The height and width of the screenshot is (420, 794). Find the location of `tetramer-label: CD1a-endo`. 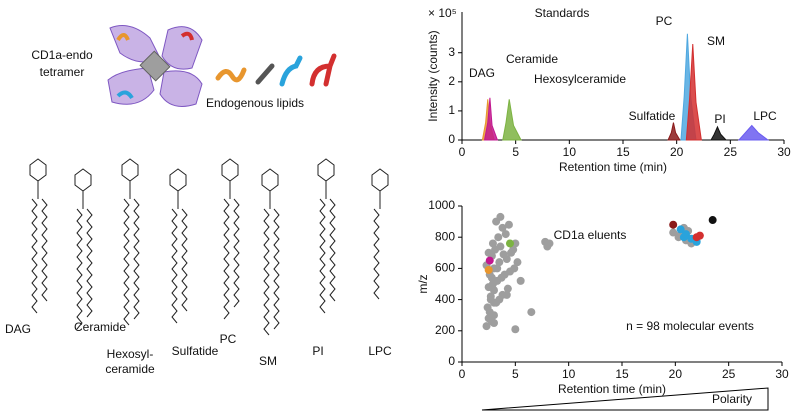

tetramer-label: CD1a-endo is located at coordinates (62, 55).